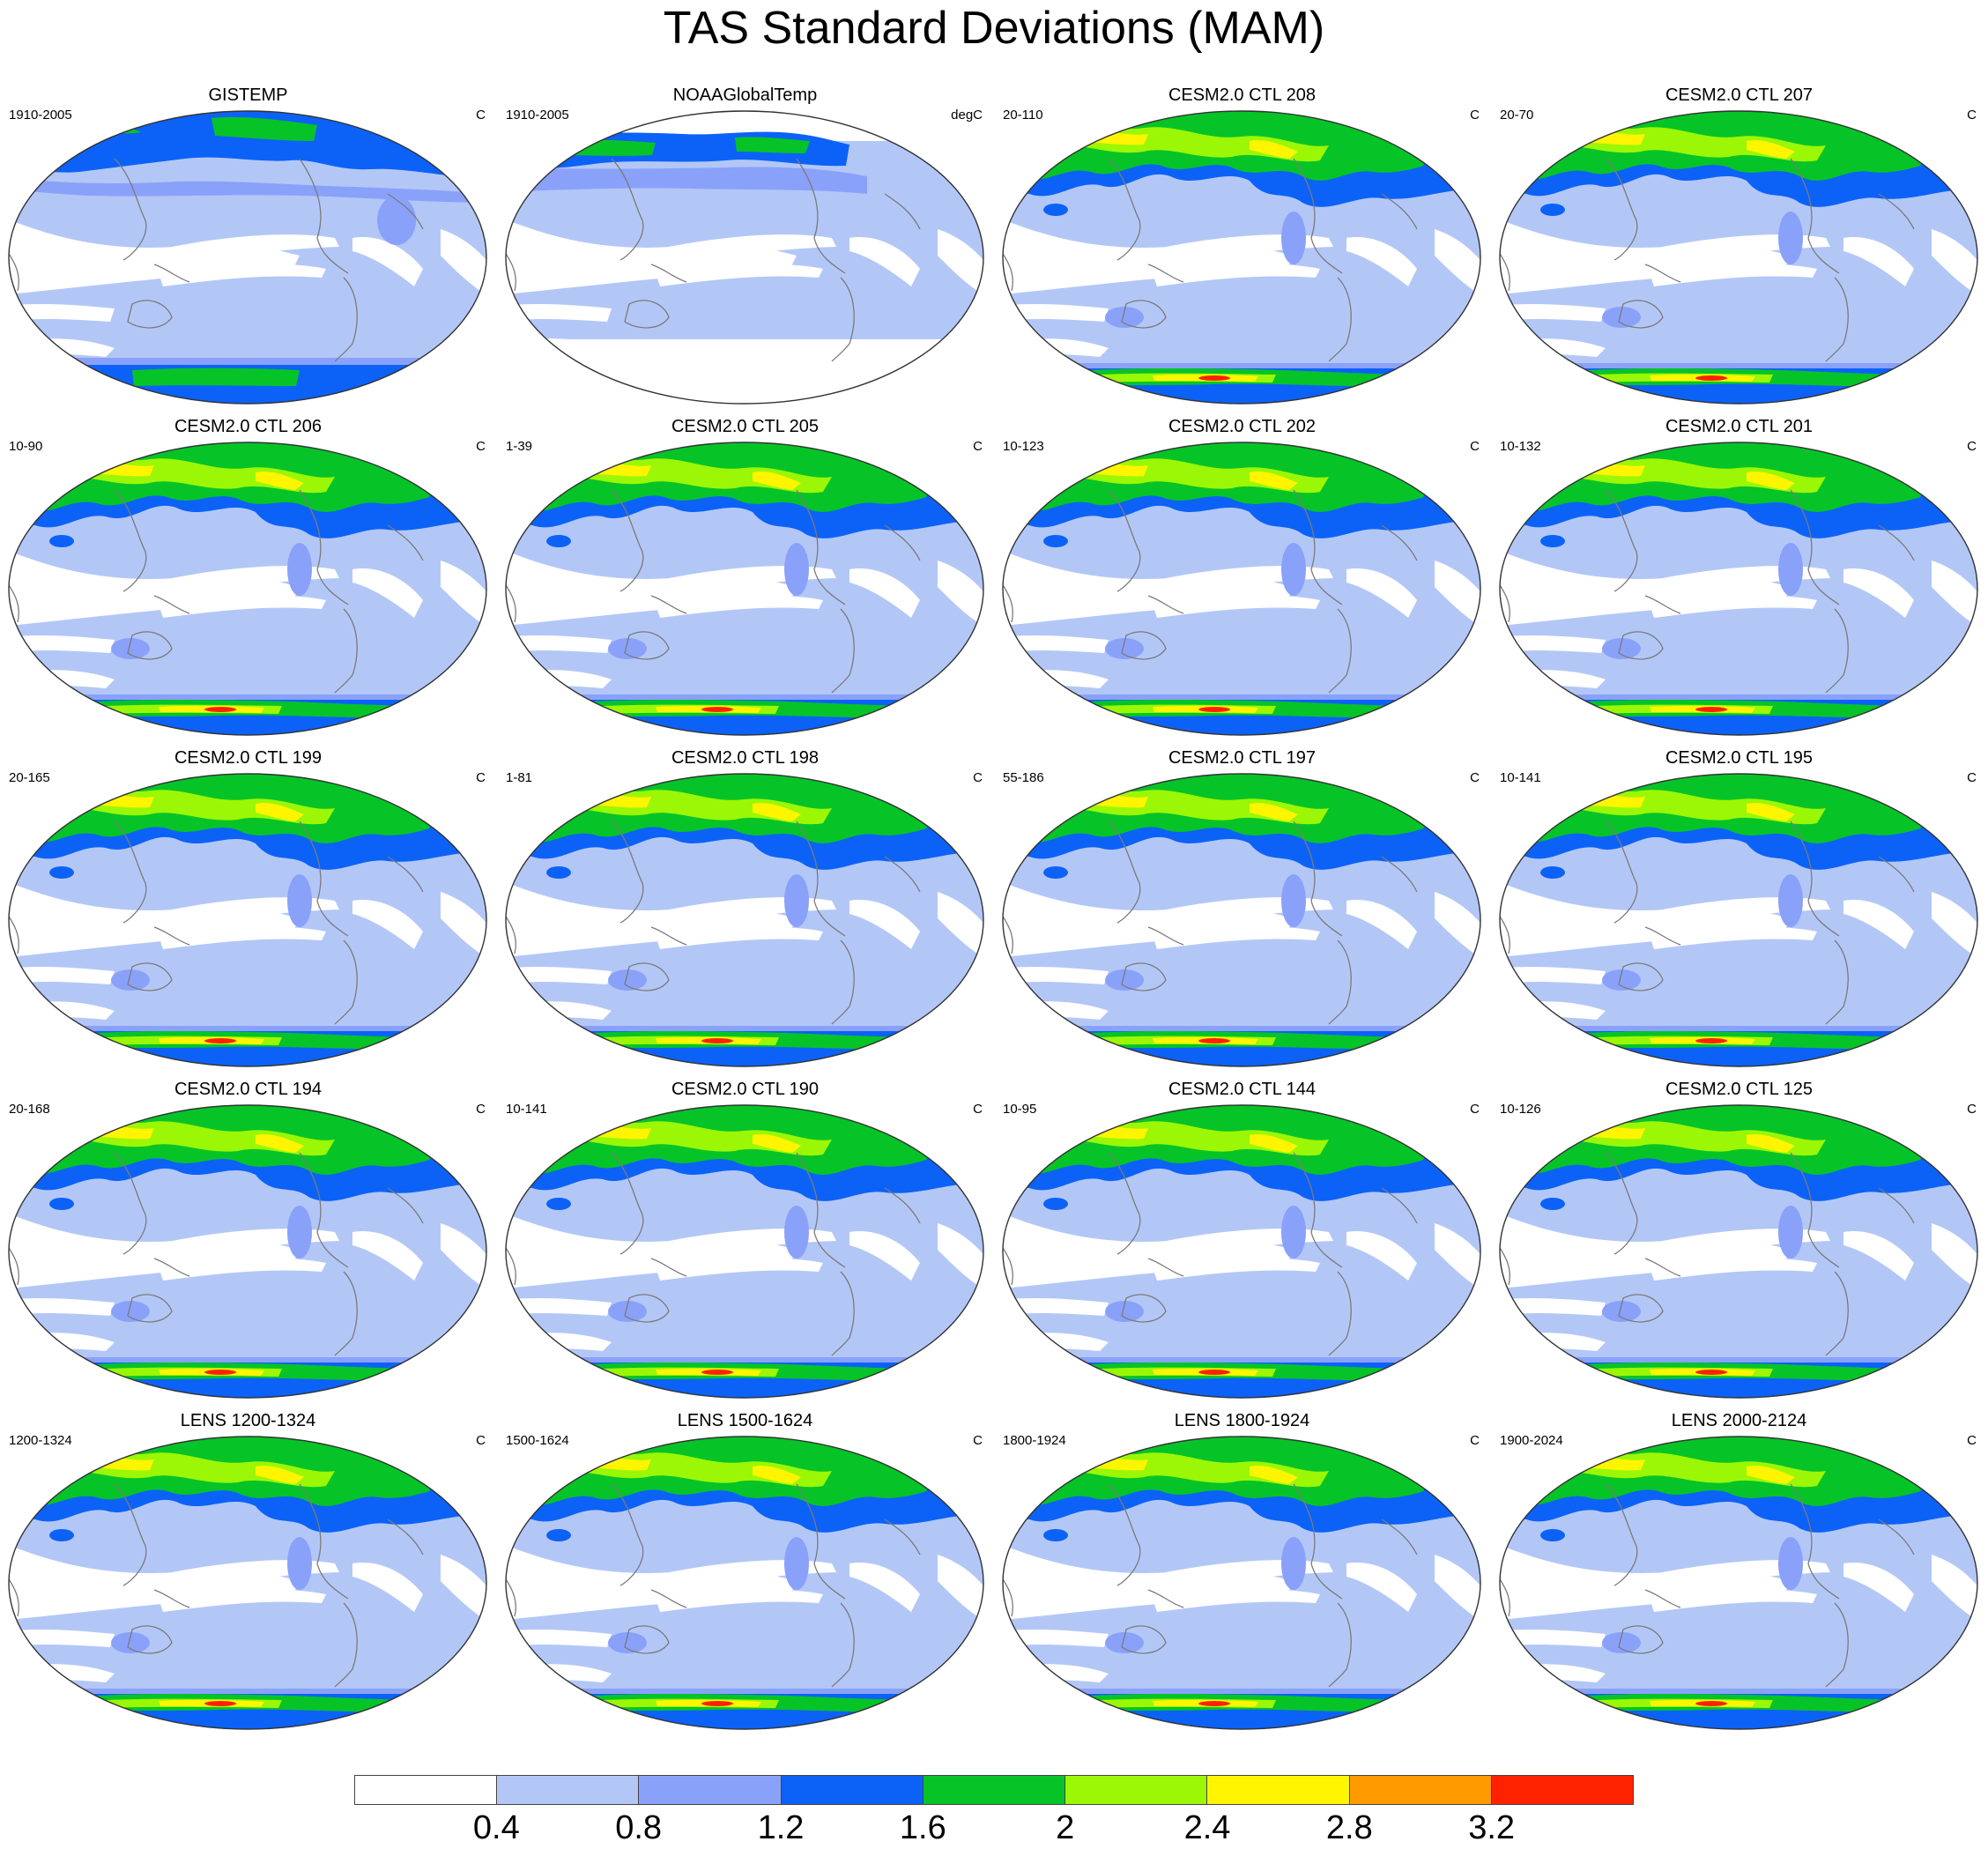 This screenshot has width=1988, height=1849. I want to click on panel-period-label: 20-165, so click(30, 778).